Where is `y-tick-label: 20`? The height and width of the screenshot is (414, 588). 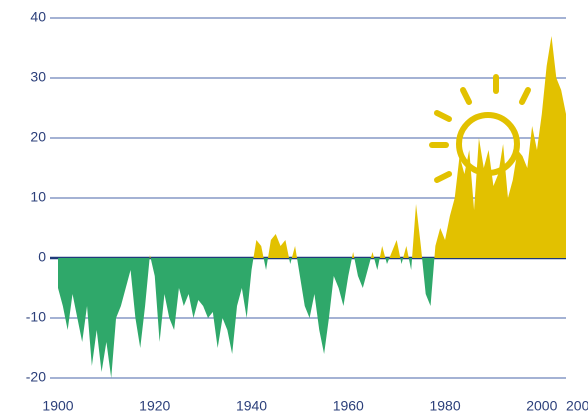
y-tick-label: 20 is located at coordinates (38, 137).